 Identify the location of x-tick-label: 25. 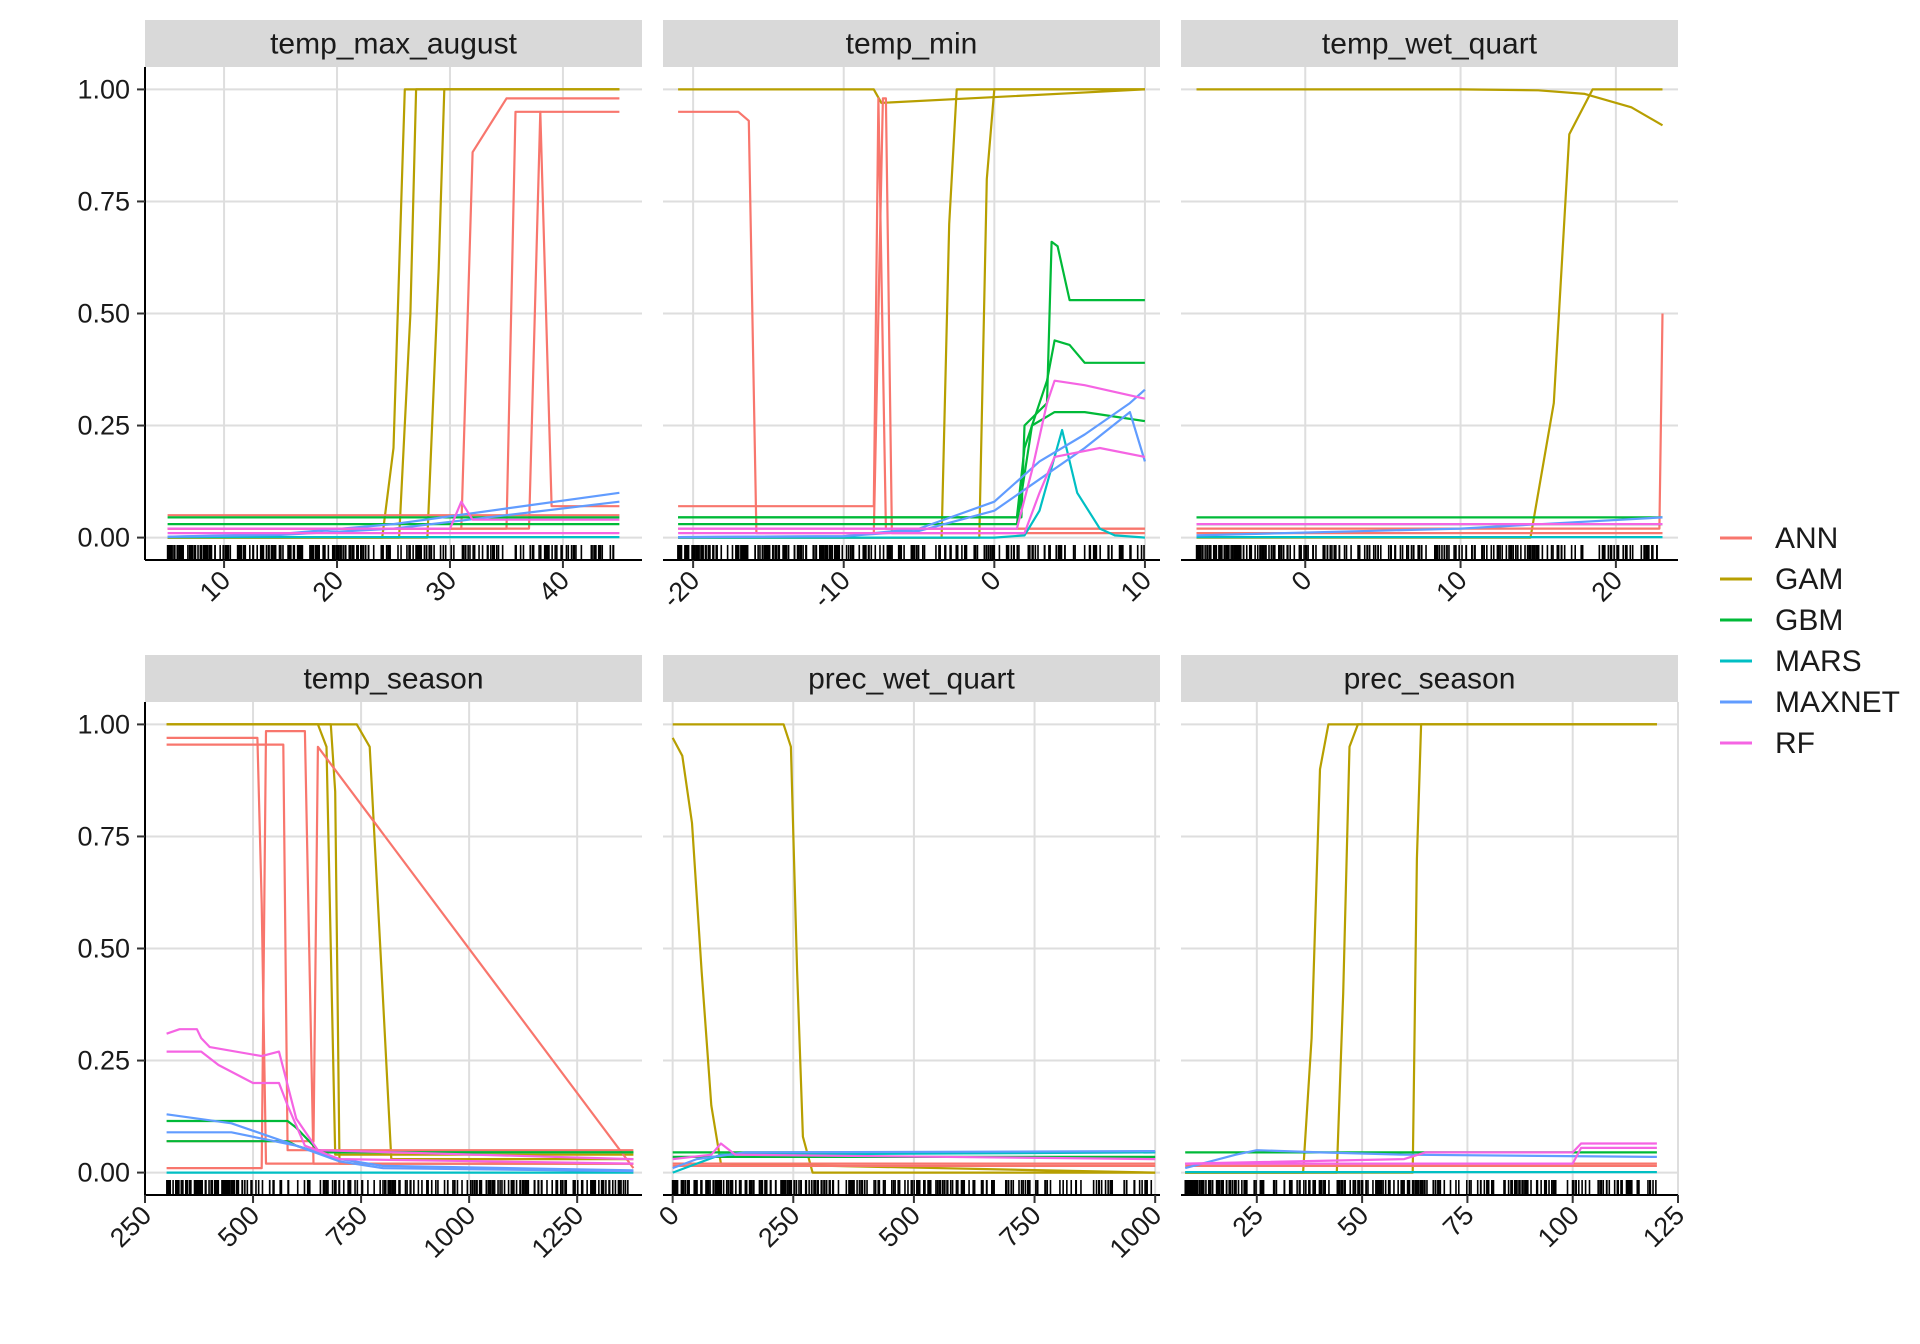
(1248, 1221).